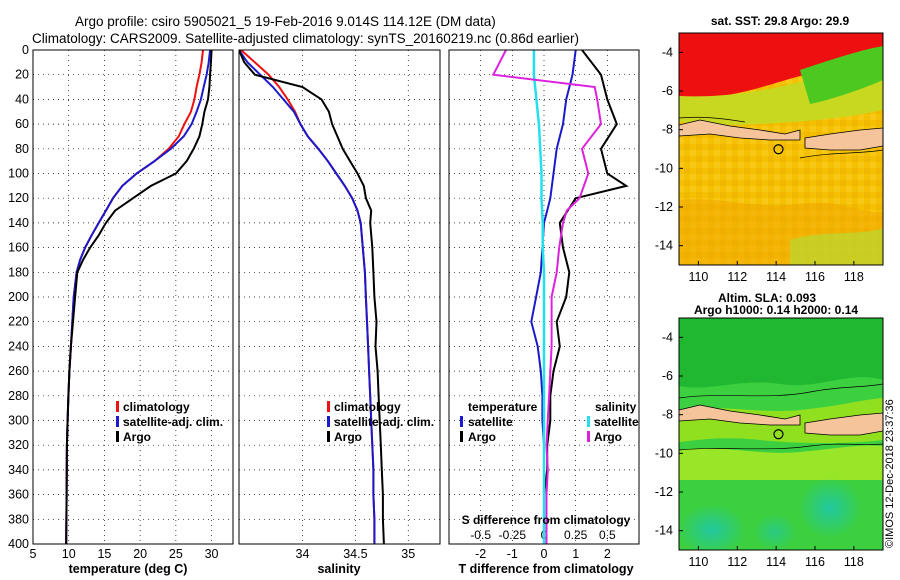 Image resolution: width=900 pixels, height=580 pixels. I want to click on t-difference-xlabel: T difference from climatology, so click(545, 569).